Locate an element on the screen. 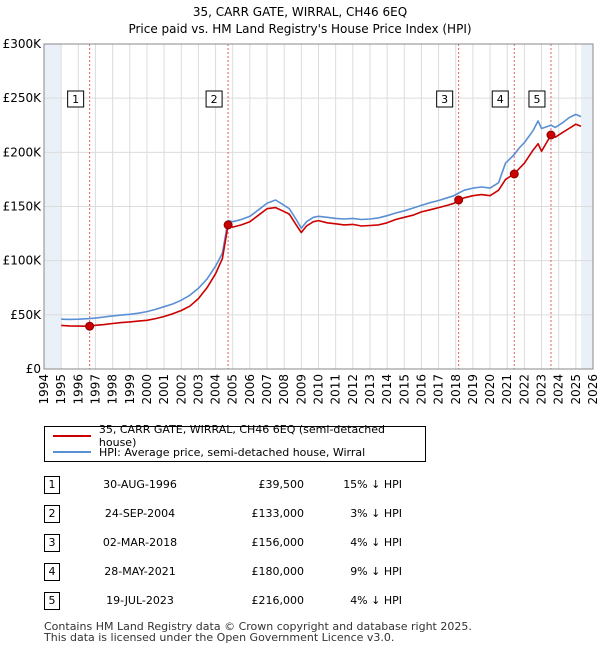 This screenshot has height=650, width=600. sale-price: £180,000 is located at coordinates (278, 571).